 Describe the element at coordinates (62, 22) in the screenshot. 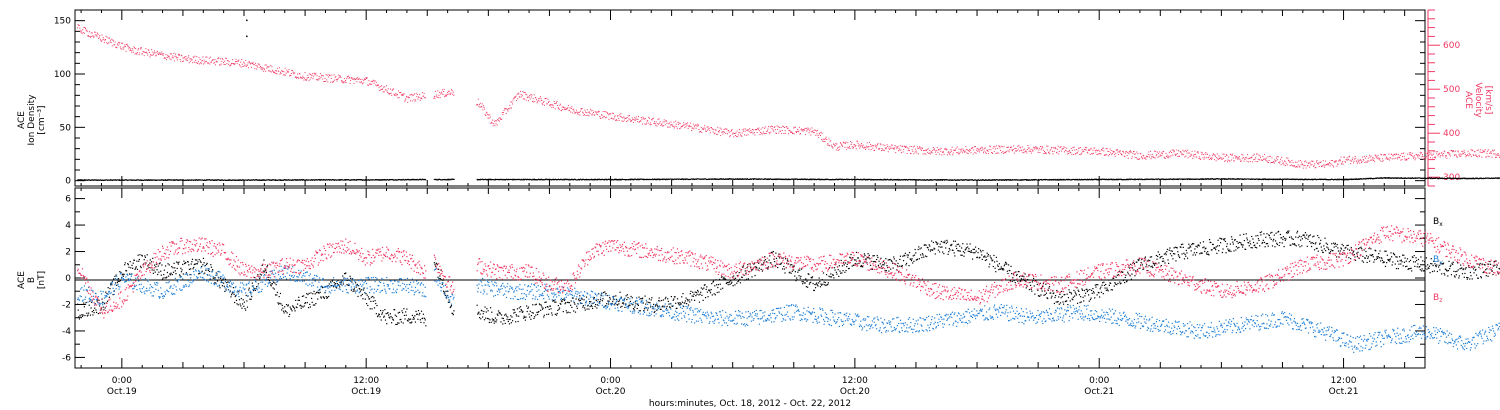

I see `density-tick-label: 150` at that location.